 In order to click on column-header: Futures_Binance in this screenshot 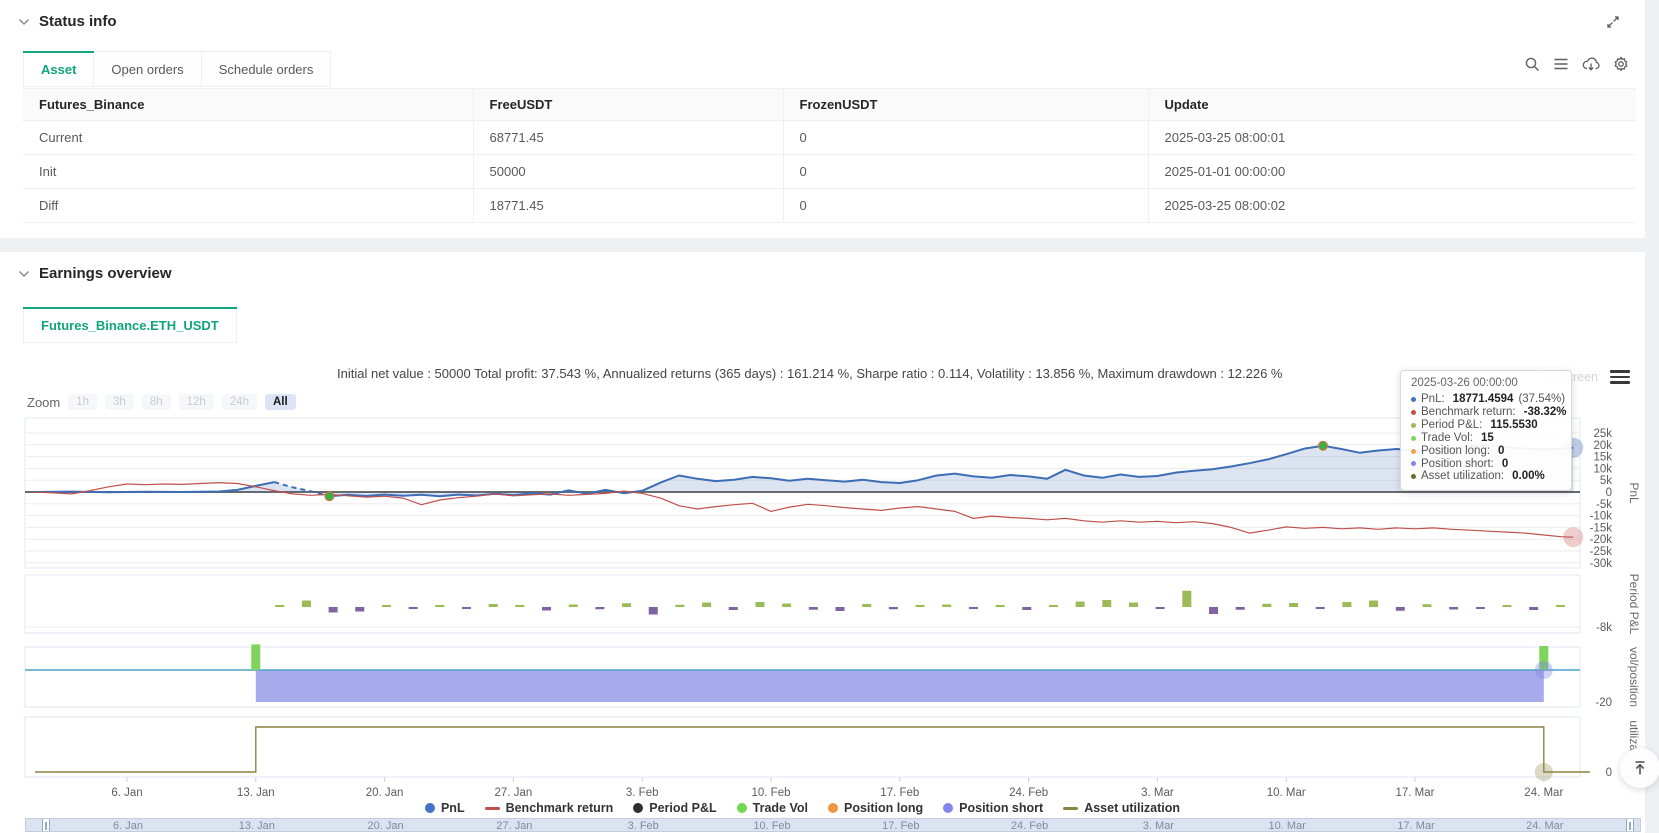, I will do `click(248, 104)`.